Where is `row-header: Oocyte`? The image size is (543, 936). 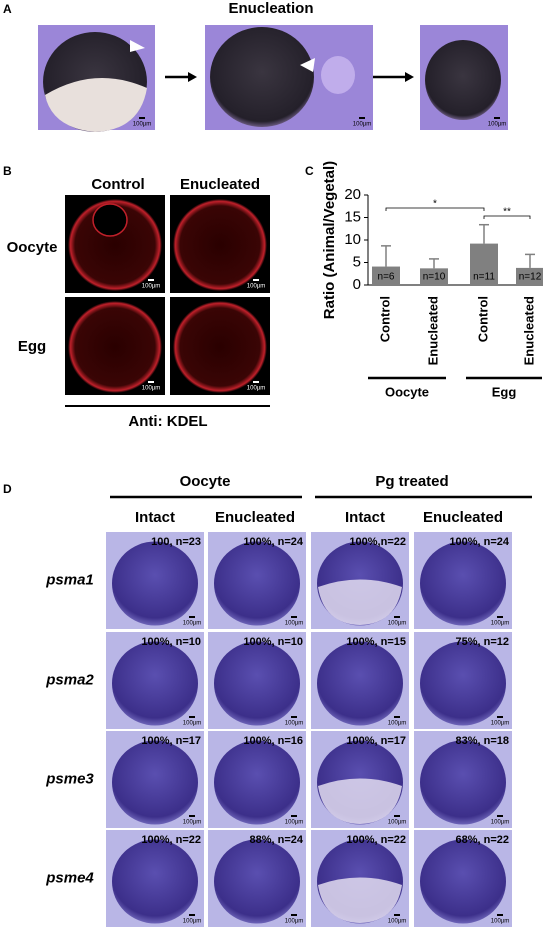
row-header: Oocyte is located at coordinates (32, 247).